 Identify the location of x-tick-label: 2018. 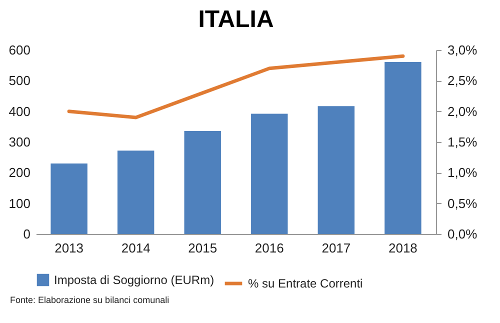
(403, 248).